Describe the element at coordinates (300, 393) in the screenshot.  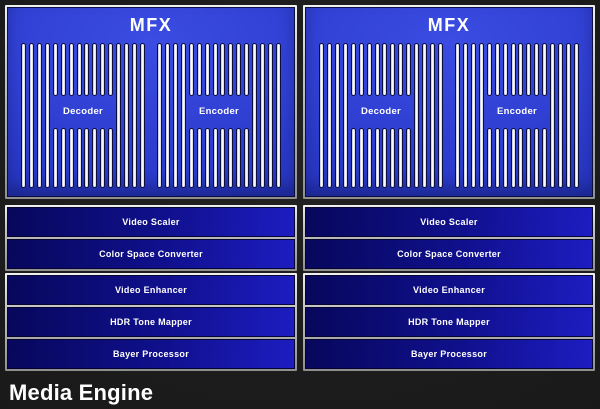
I see `media-engine-title: Media Engine` at that location.